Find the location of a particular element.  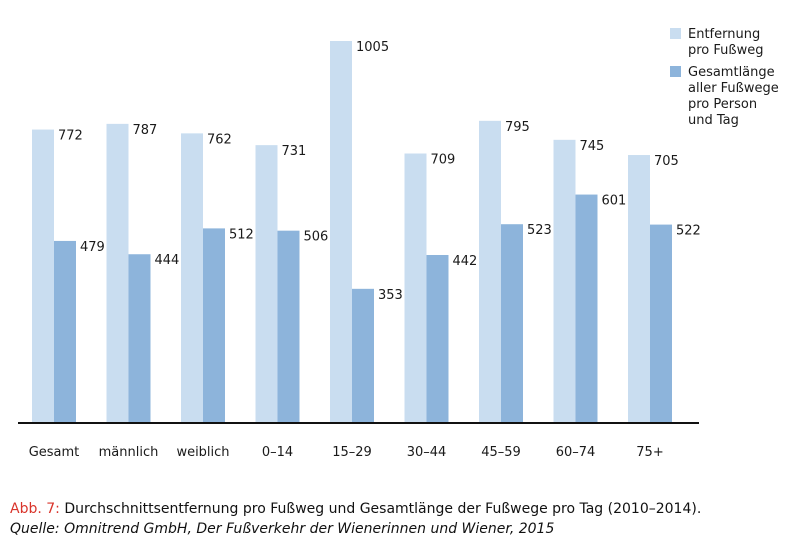

value-label-gesamtlaenge-2: 512 is located at coordinates (241, 234).